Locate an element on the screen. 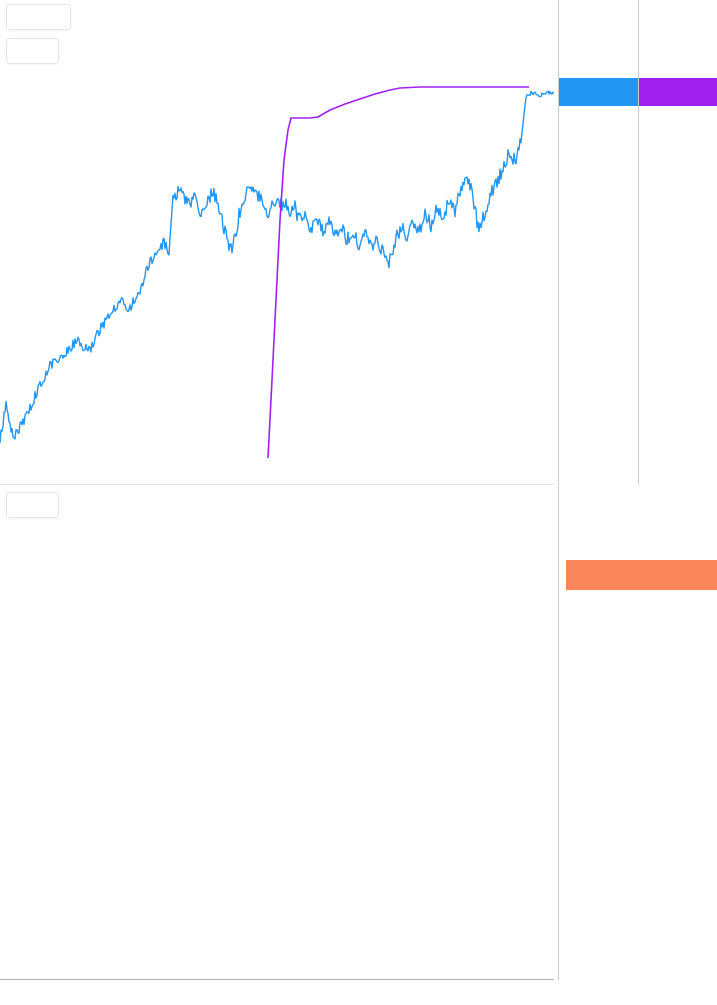 This screenshot has height=1005, width=717. dps-top-value-badge is located at coordinates (678, 92).